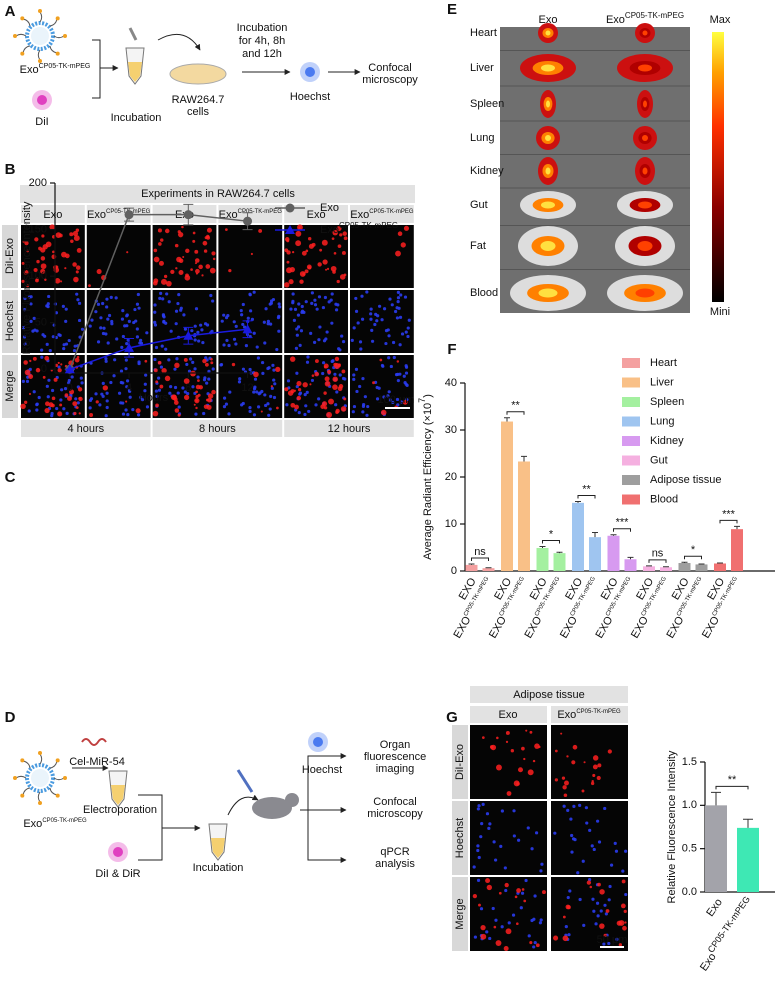  I want to click on organ-label: Kidney, so click(487, 171).